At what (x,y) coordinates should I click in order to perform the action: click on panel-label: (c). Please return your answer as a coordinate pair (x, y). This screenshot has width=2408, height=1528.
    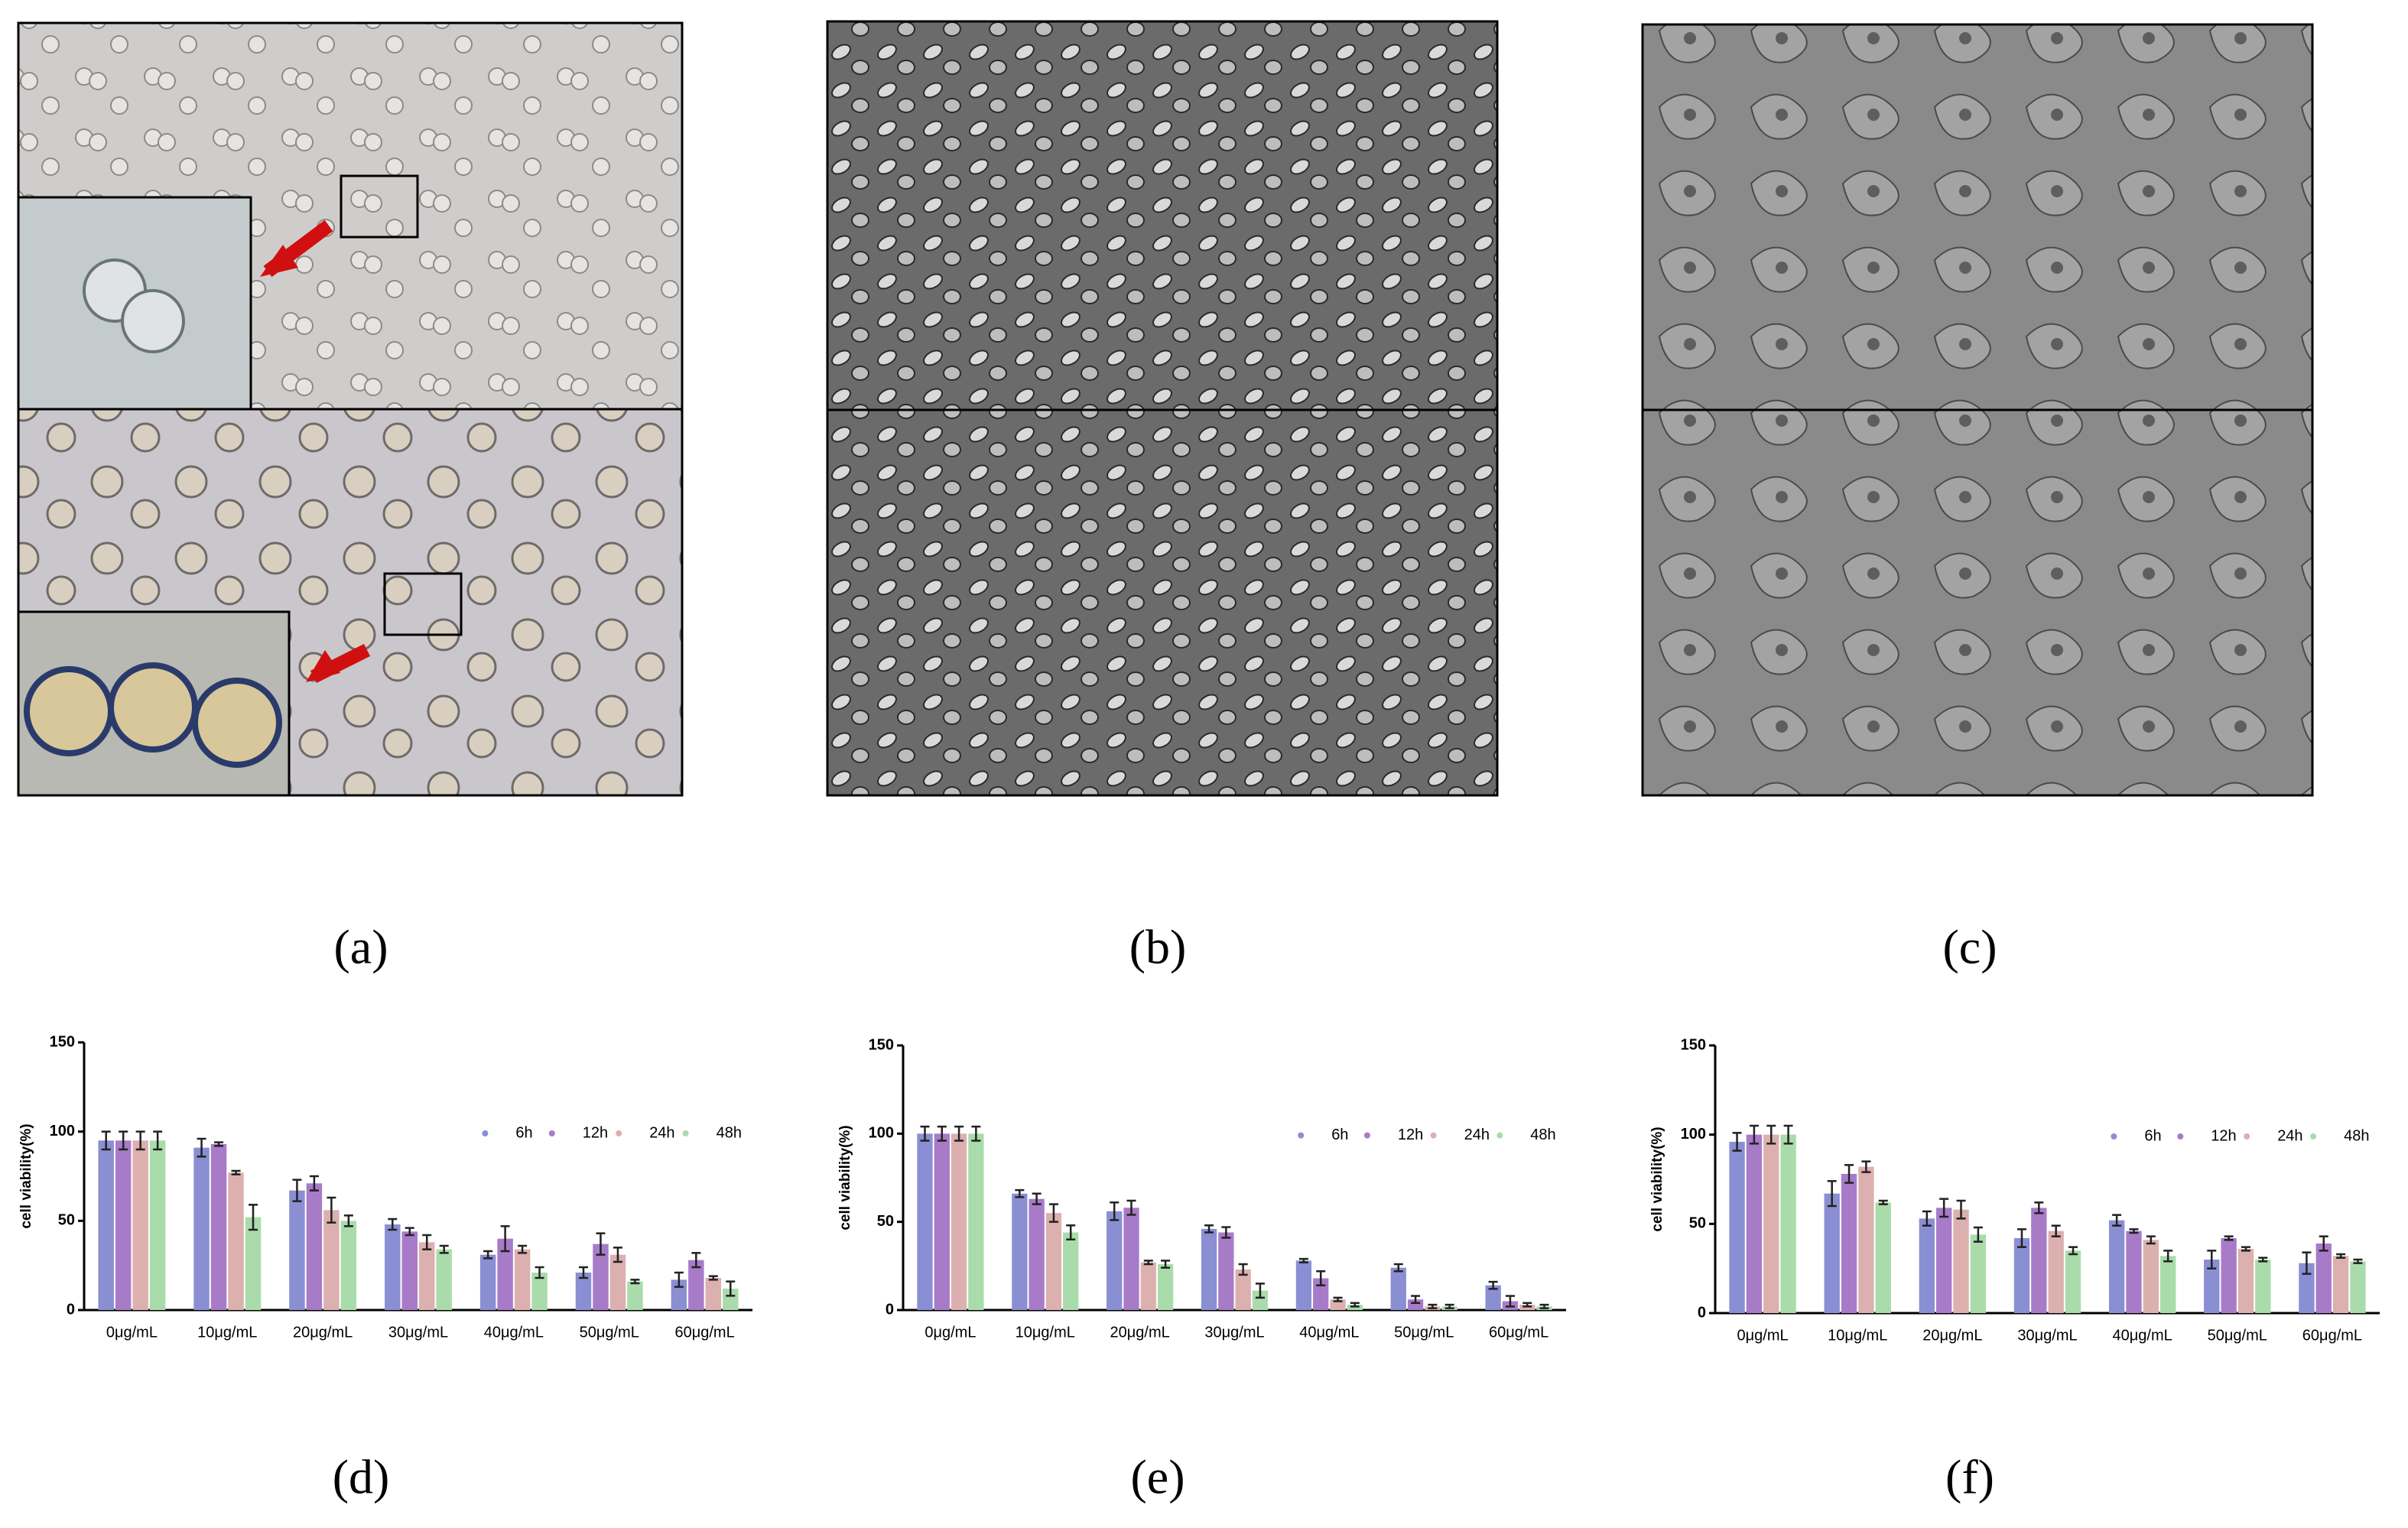
    Looking at the image, I should click on (1970, 947).